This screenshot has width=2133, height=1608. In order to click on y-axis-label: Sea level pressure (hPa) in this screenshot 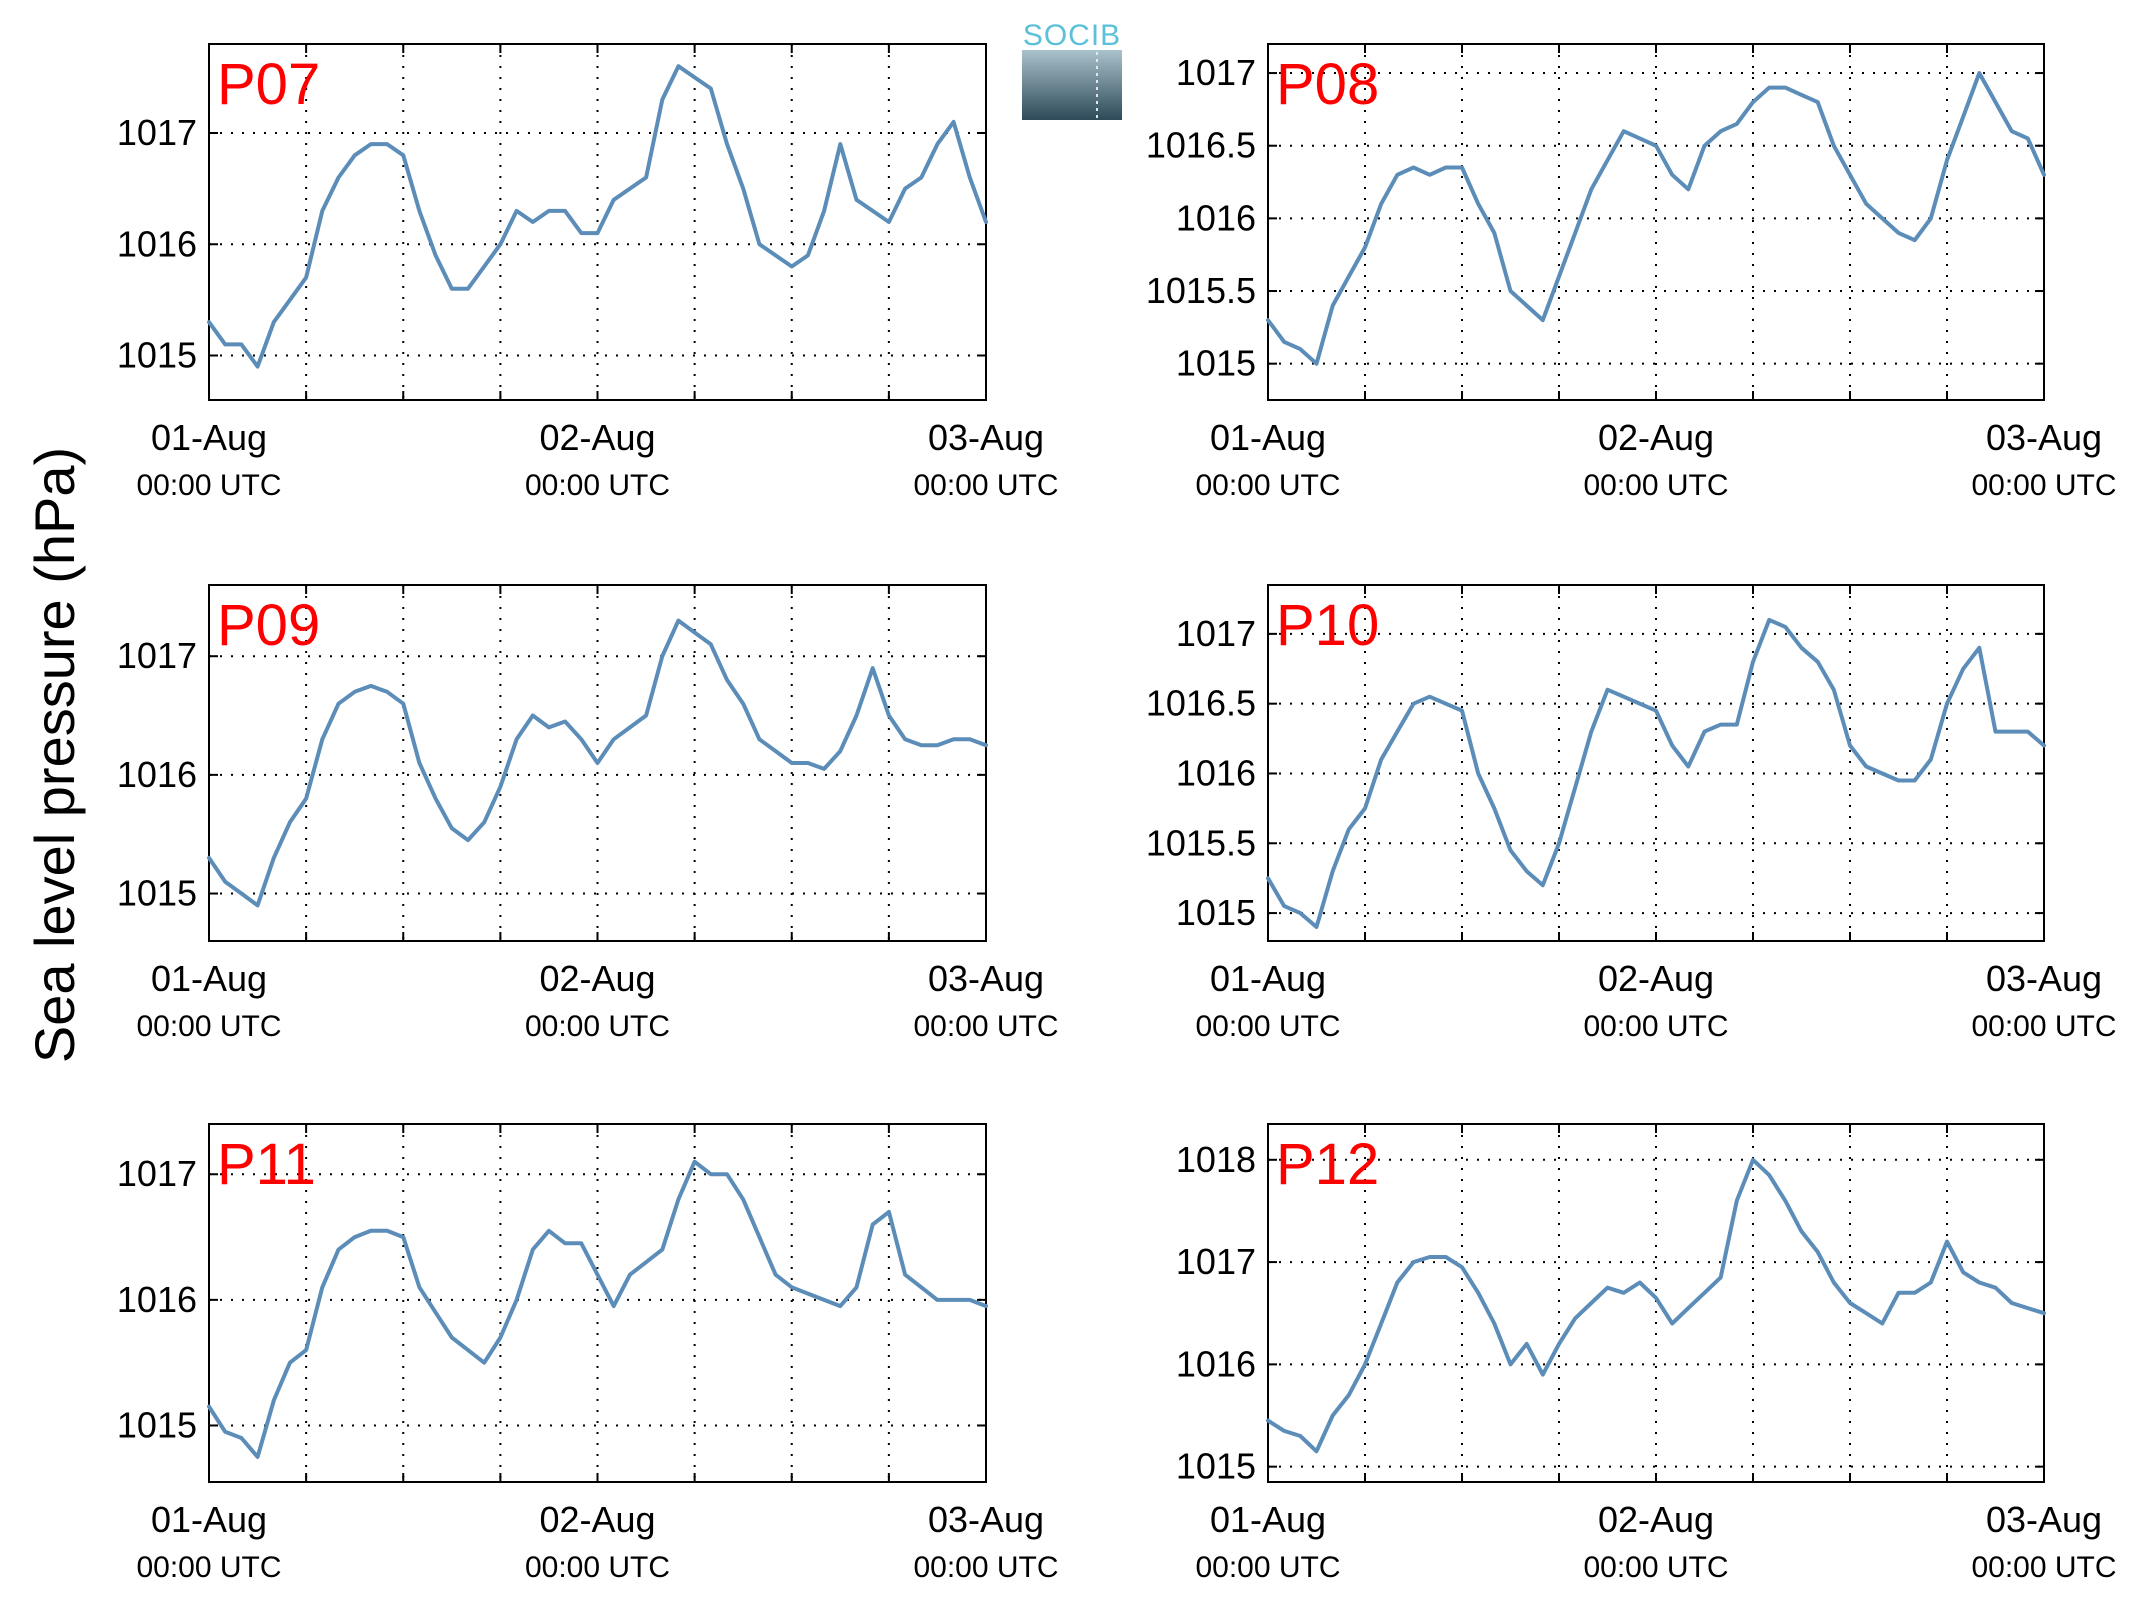, I will do `click(54, 755)`.